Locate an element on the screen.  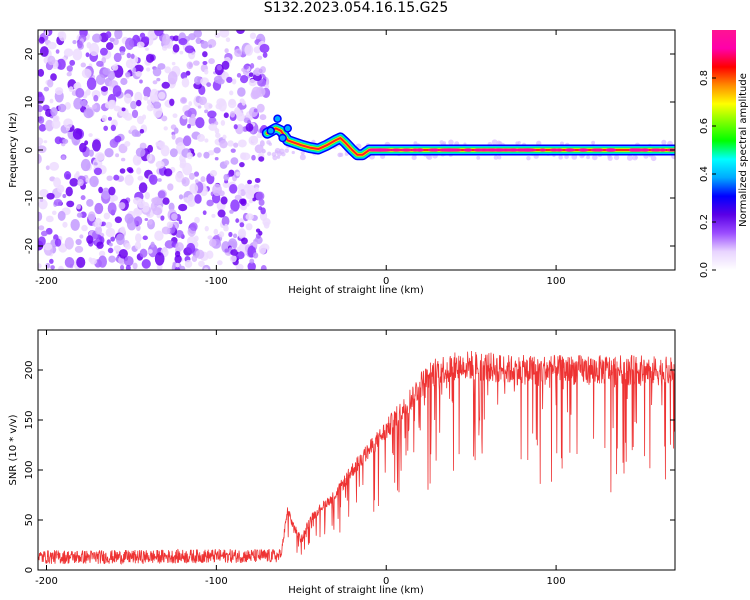
y-tick-label: -20 is located at coordinates (29, 246).